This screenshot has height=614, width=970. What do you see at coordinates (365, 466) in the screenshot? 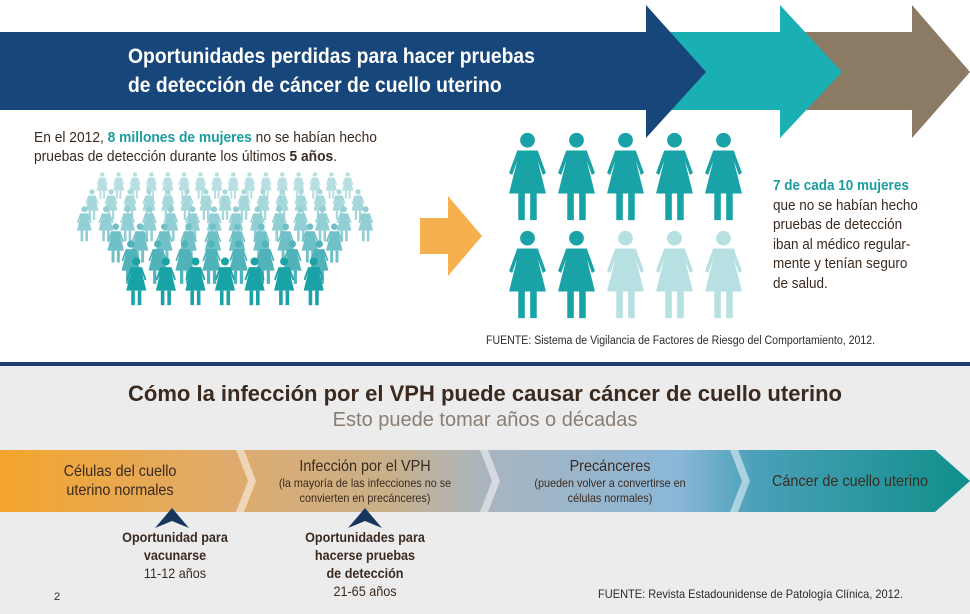
I see `stage-label: Infección por el VPH` at bounding box center [365, 466].